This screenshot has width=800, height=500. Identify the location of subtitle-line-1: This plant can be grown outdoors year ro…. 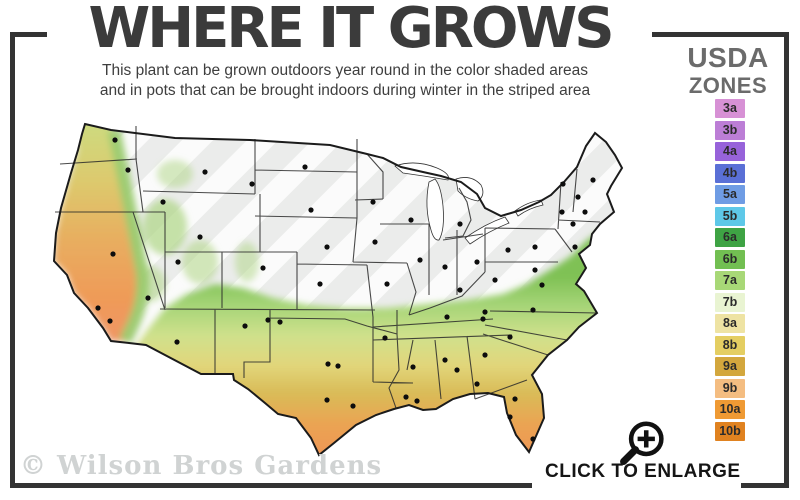
(345, 70).